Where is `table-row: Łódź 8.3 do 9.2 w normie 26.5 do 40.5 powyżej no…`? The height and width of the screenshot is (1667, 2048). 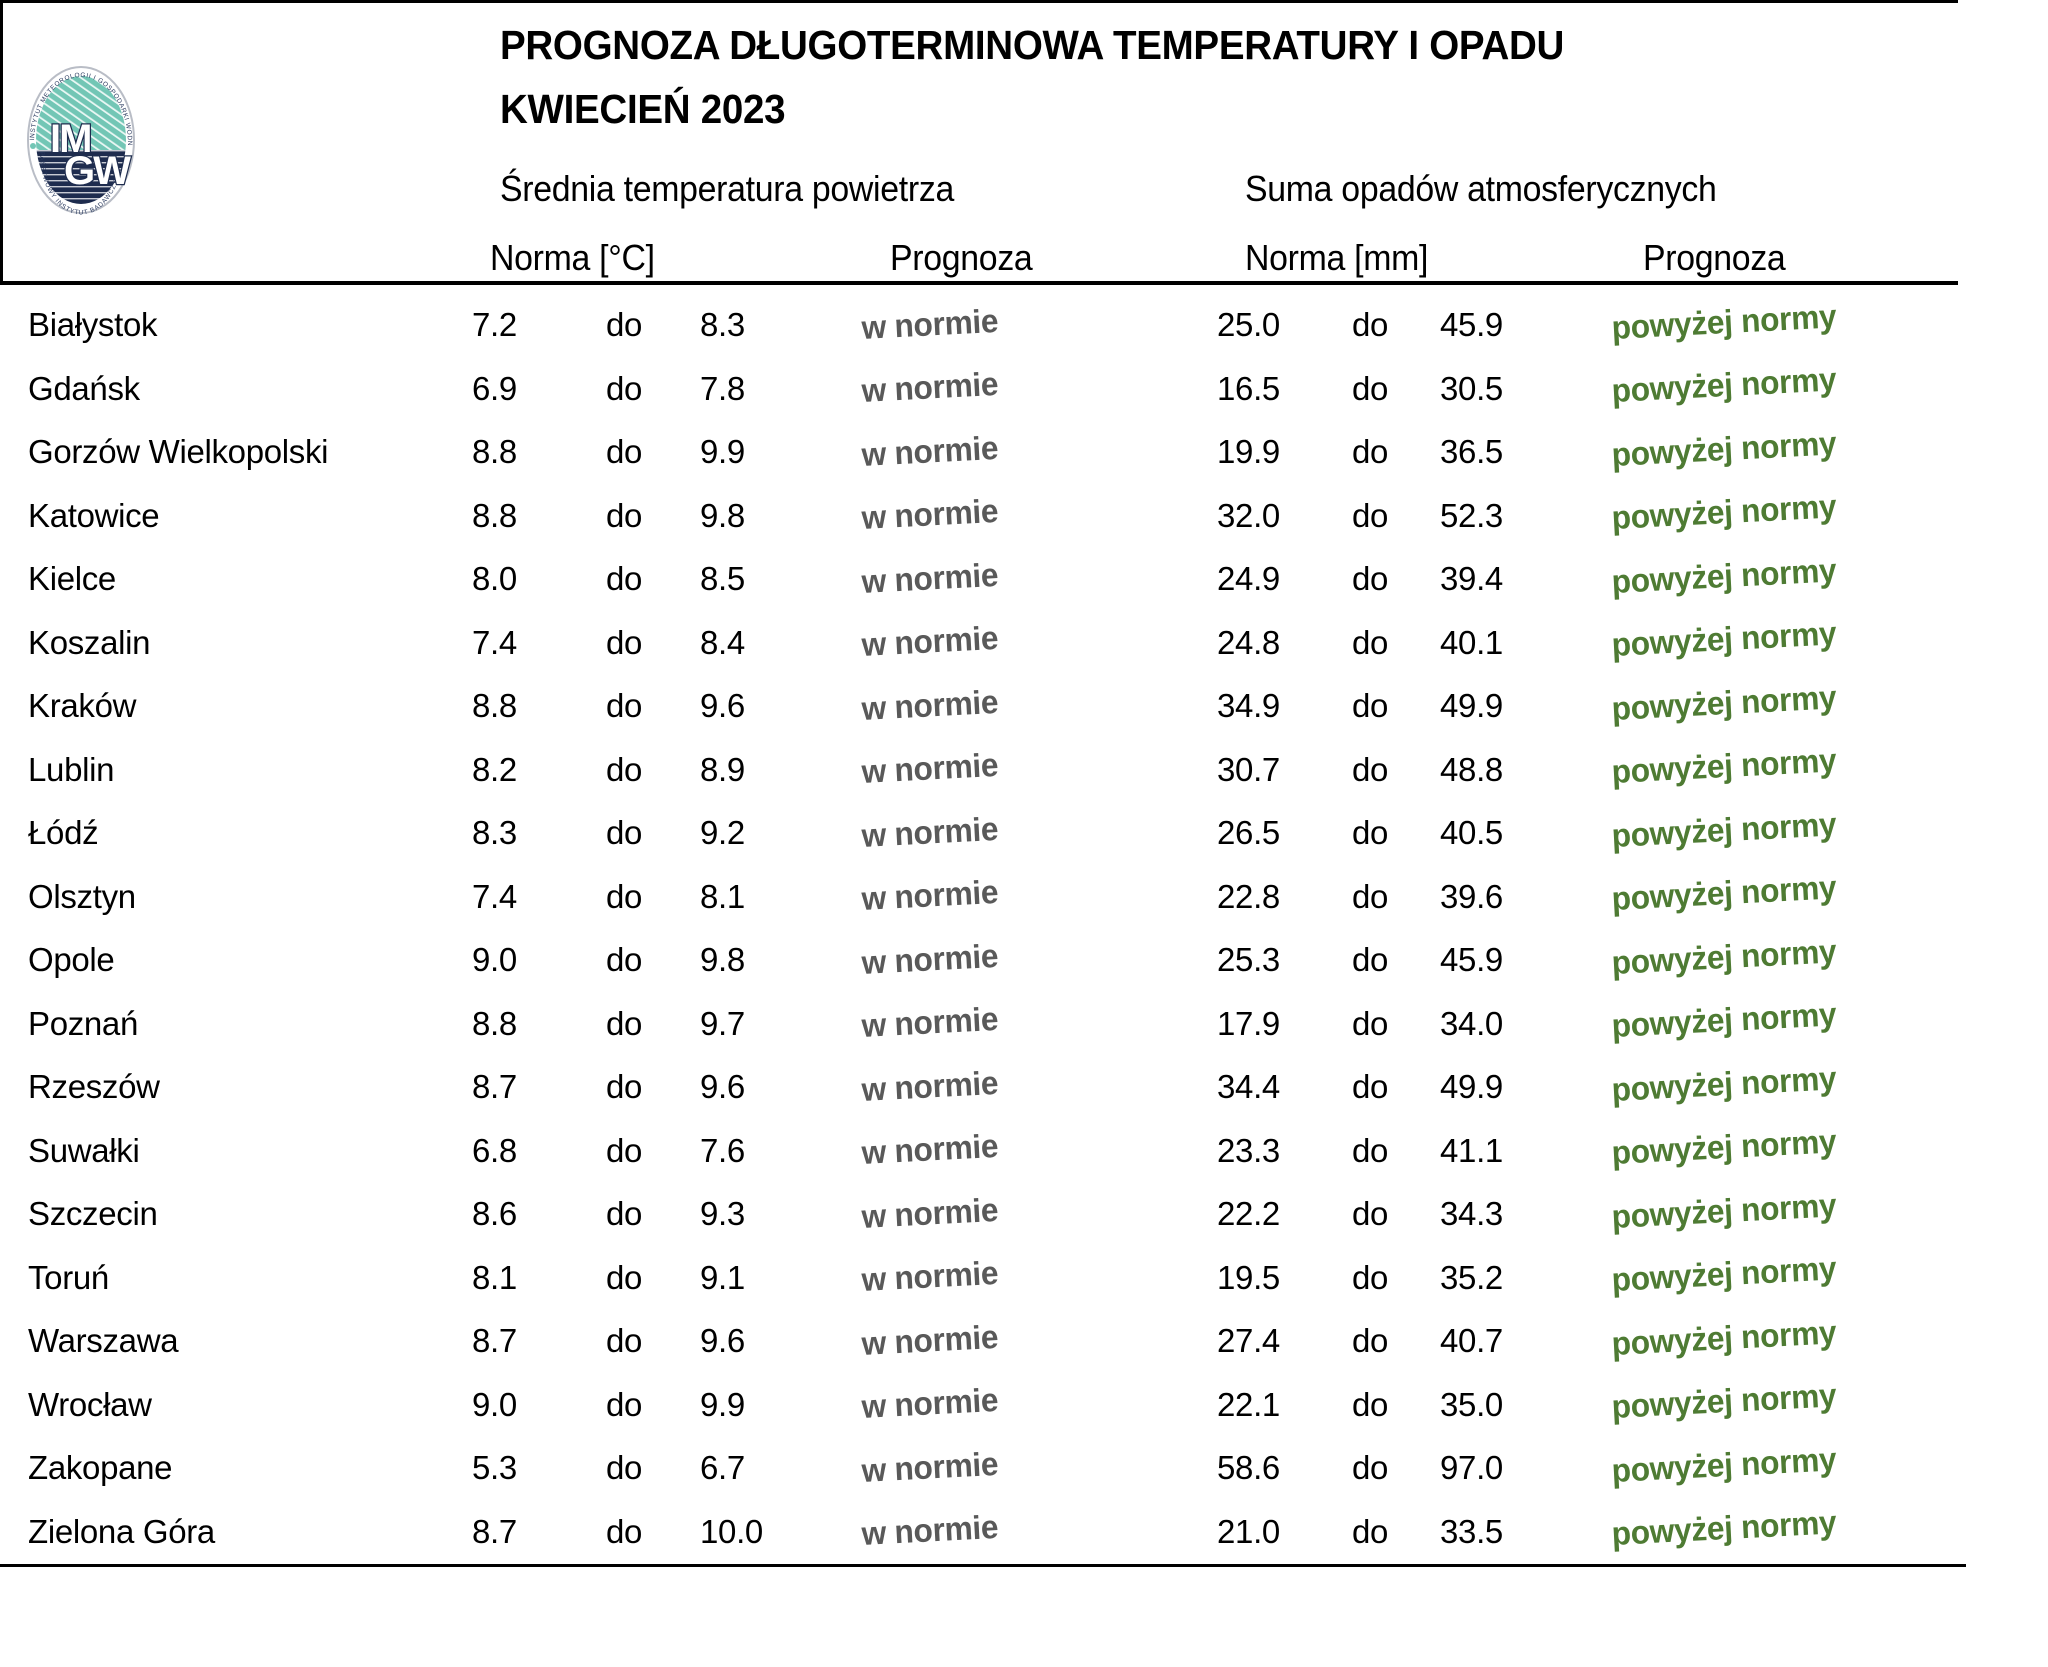
table-row: Łódź 8.3 do 9.2 w normie 26.5 do 40.5 powyżej no… is located at coordinates (1024, 833).